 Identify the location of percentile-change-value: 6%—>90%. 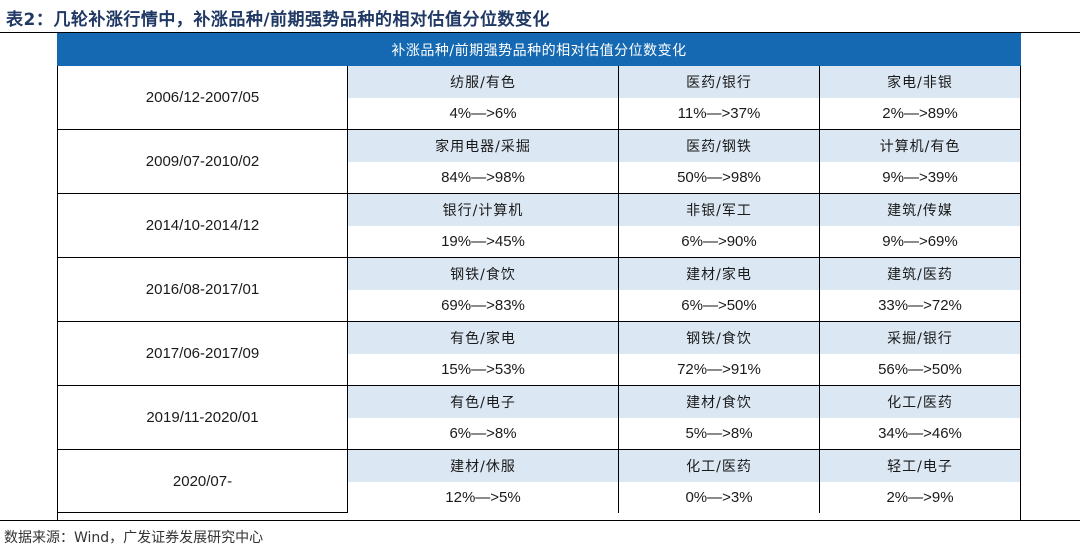
(719, 241).